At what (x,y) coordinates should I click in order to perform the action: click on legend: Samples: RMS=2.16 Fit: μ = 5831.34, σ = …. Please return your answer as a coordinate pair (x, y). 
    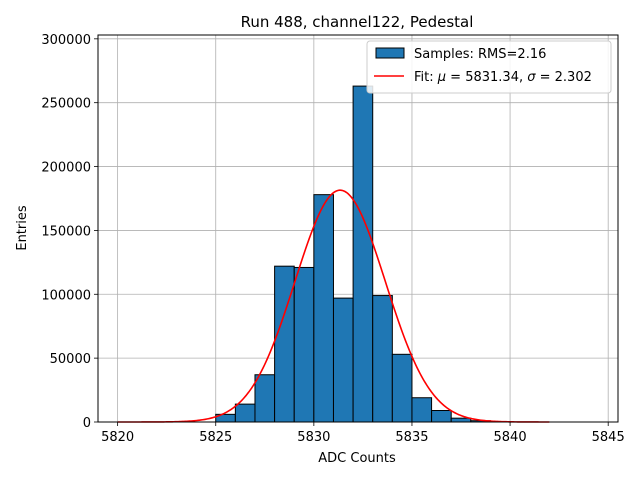
    Looking at the image, I should click on (489, 67).